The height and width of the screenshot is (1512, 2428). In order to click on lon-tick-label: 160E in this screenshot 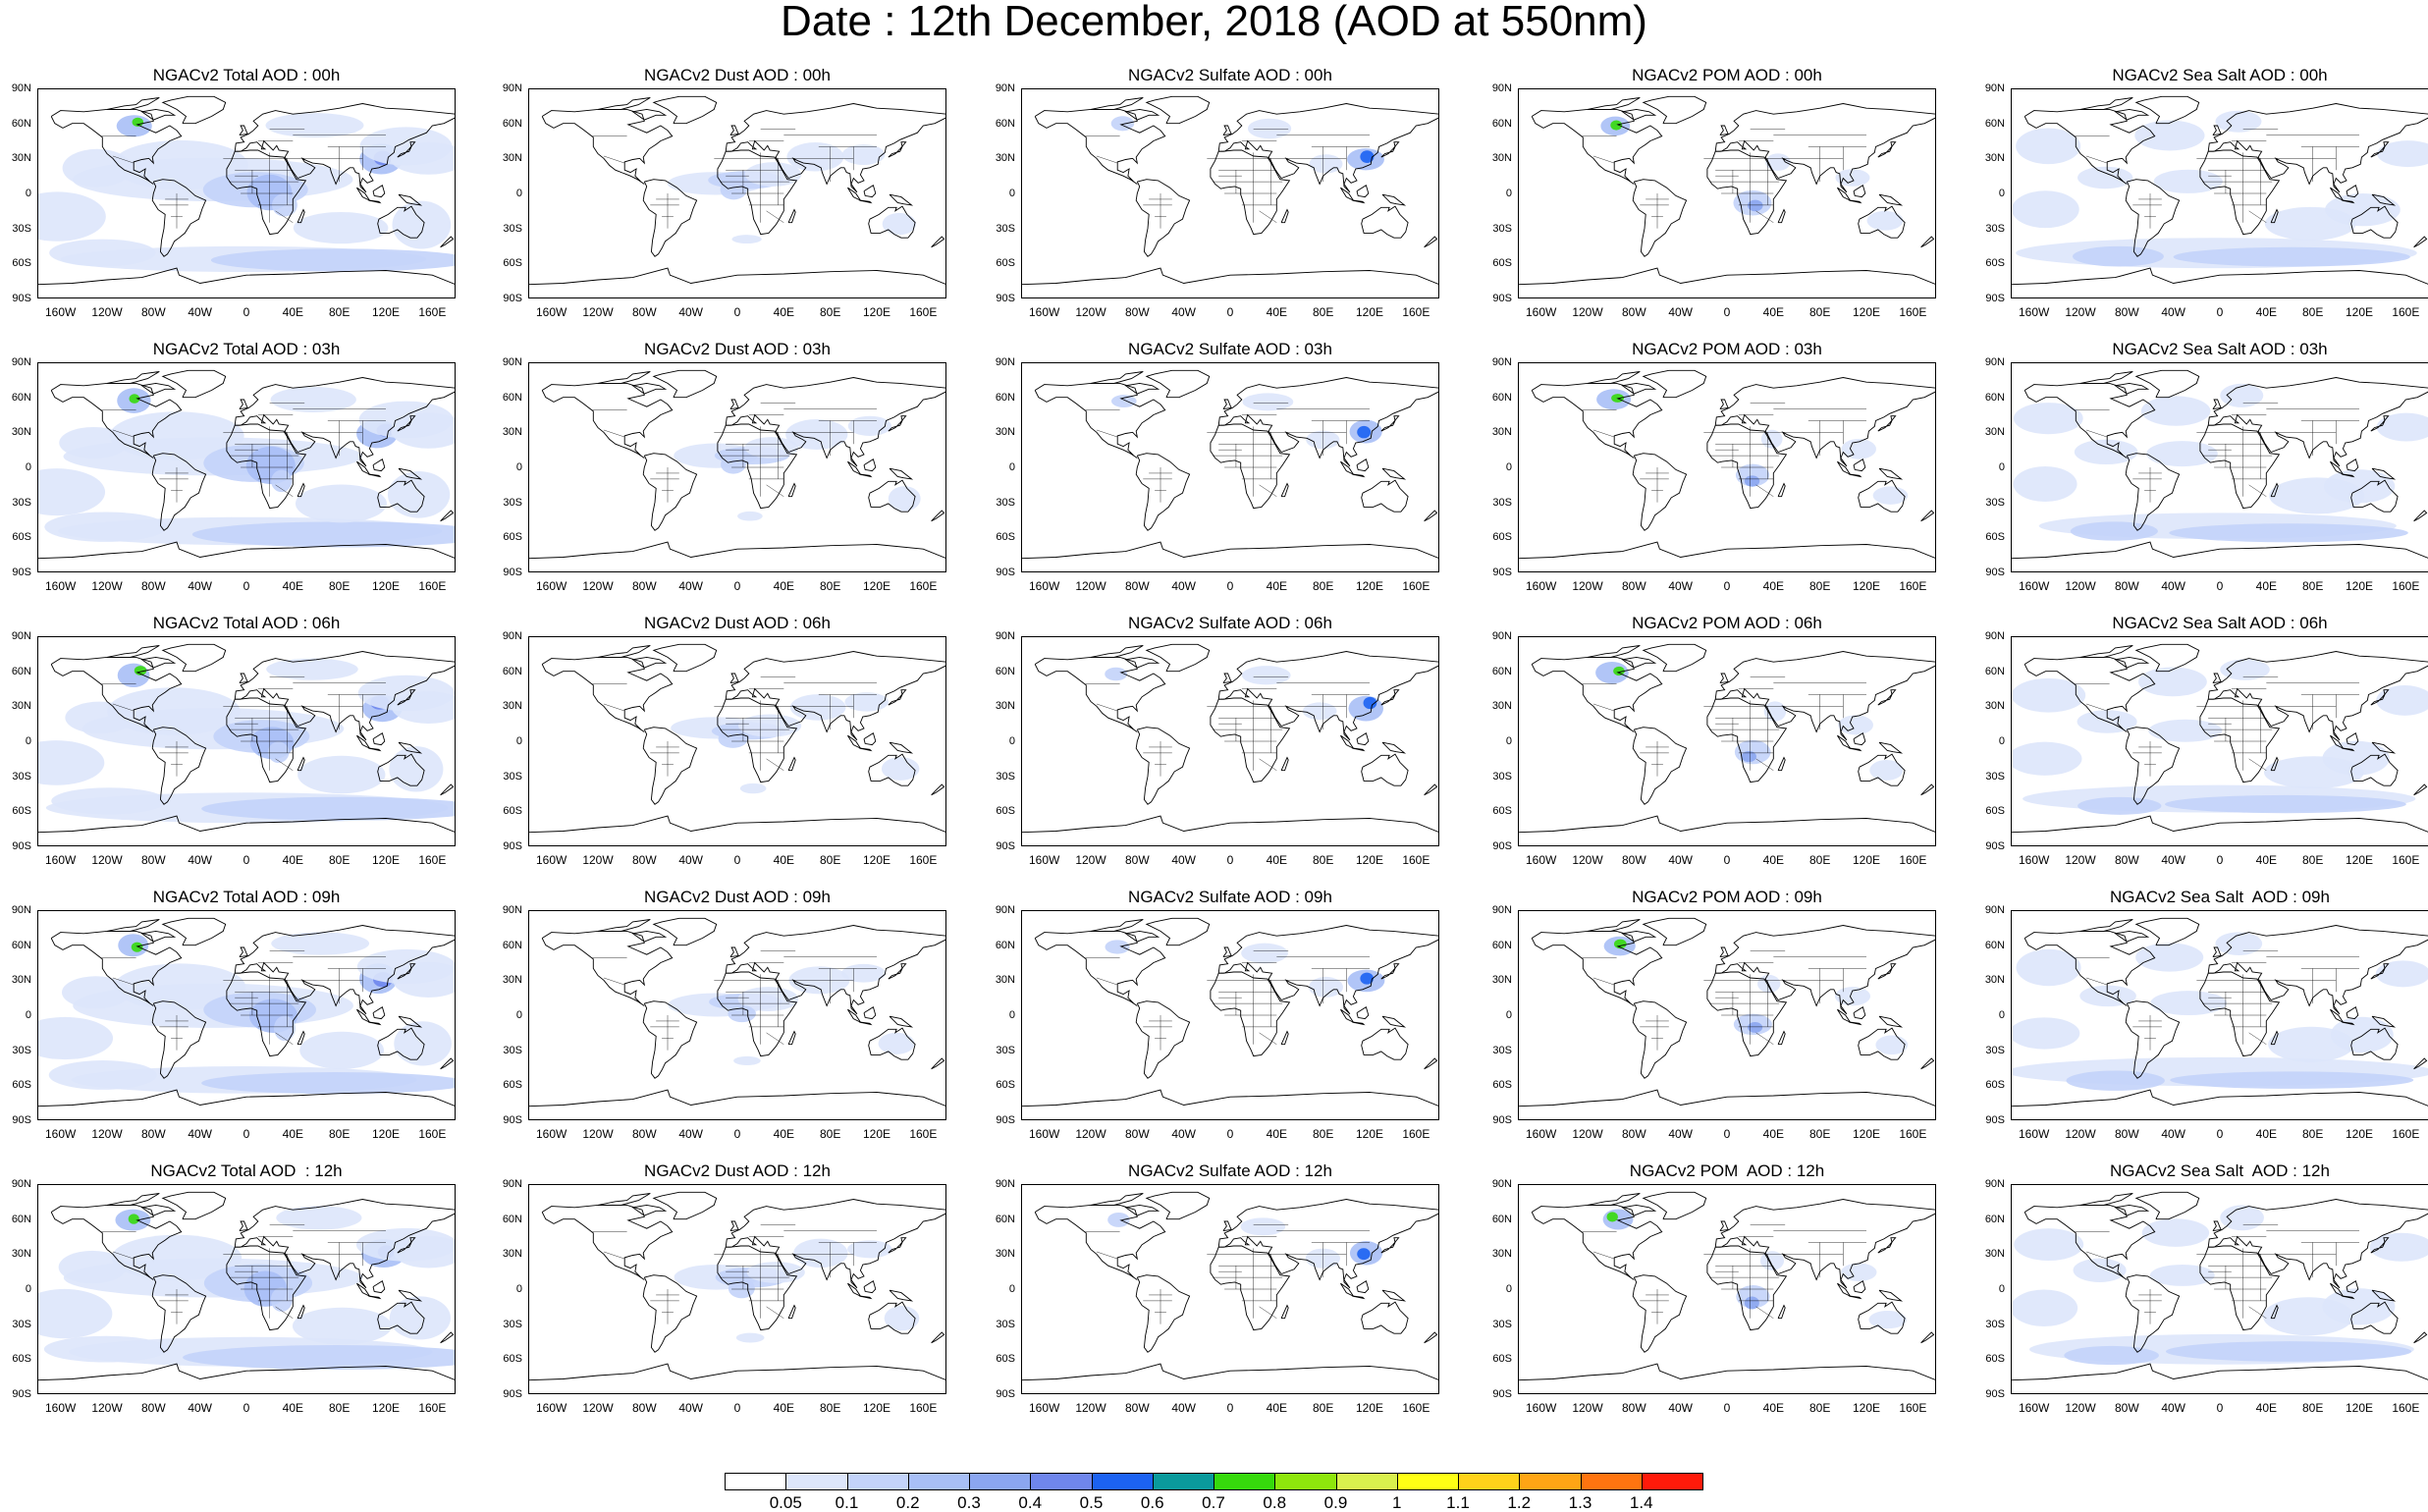, I will do `click(1913, 1408)`.